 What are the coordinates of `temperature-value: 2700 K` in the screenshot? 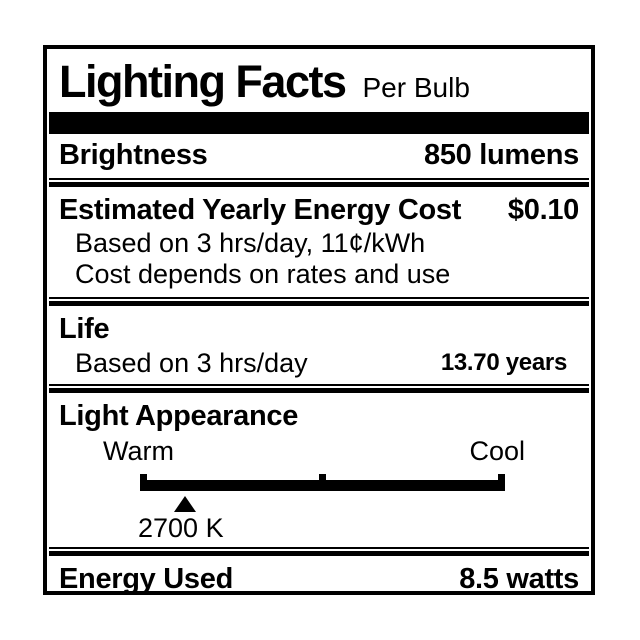 It's located at (181, 527).